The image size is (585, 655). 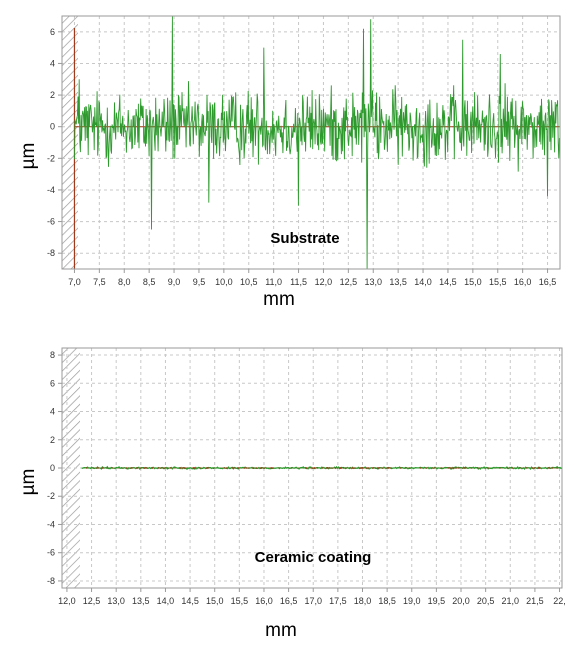 What do you see at coordinates (54, 142) in the screenshot?
I see `y-axis-ticks: -8 -6 -4 -2 0 2 4 6` at bounding box center [54, 142].